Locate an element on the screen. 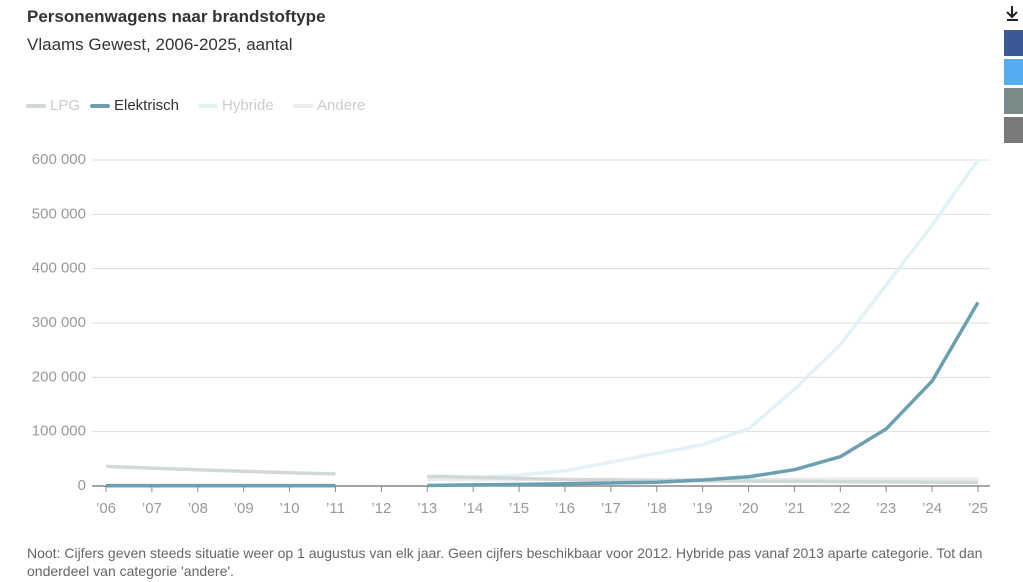  y-tick-label: 600 000 is located at coordinates (59, 159).